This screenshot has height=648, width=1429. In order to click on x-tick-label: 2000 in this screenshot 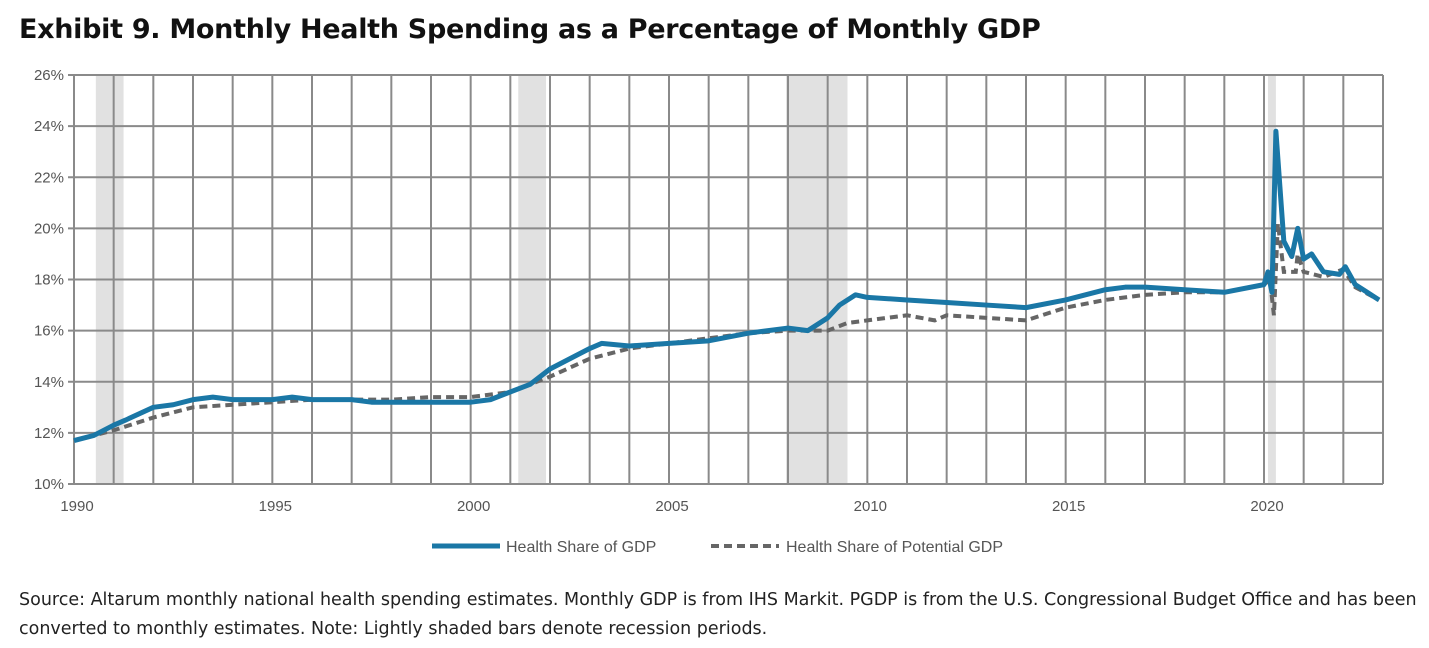, I will do `click(473, 506)`.